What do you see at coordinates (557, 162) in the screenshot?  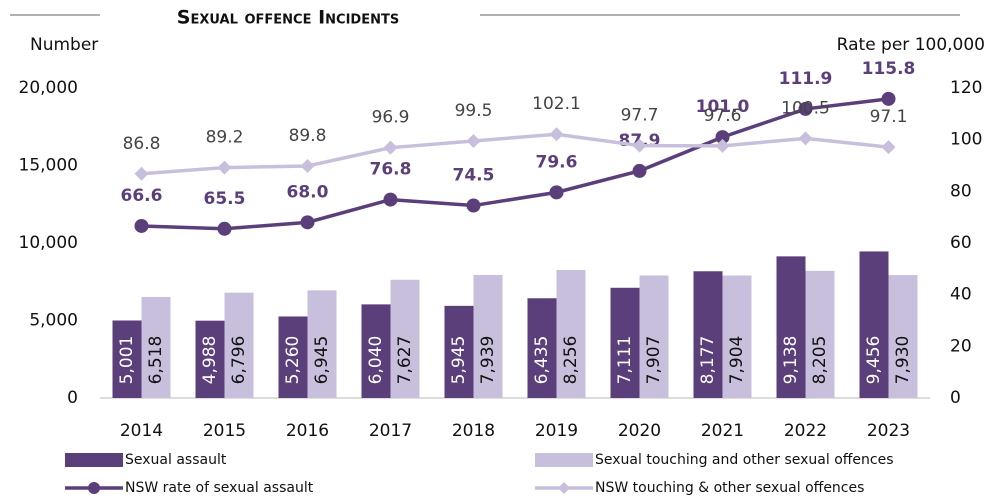 I see `line-value-label: 79.6` at bounding box center [557, 162].